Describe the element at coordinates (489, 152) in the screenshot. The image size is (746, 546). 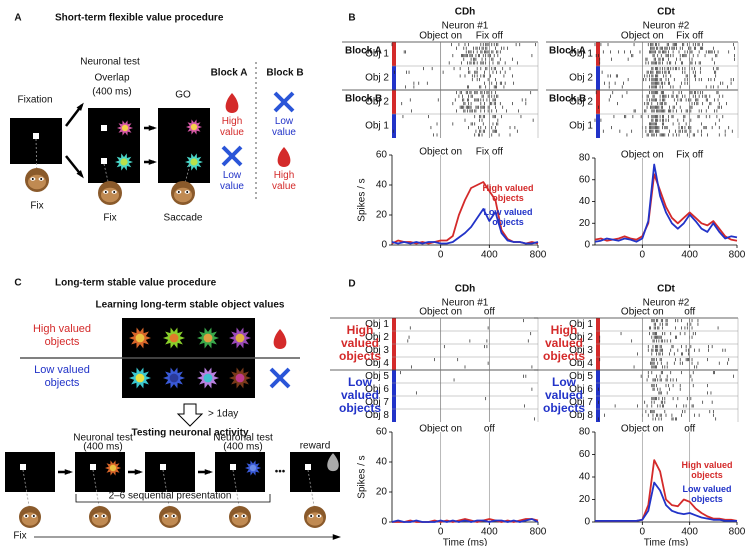
I see `event-label: Fix off` at that location.